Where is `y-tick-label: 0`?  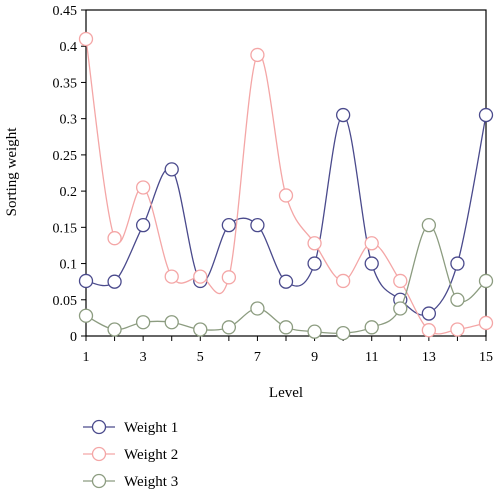
y-tick-label: 0 is located at coordinates (73, 337).